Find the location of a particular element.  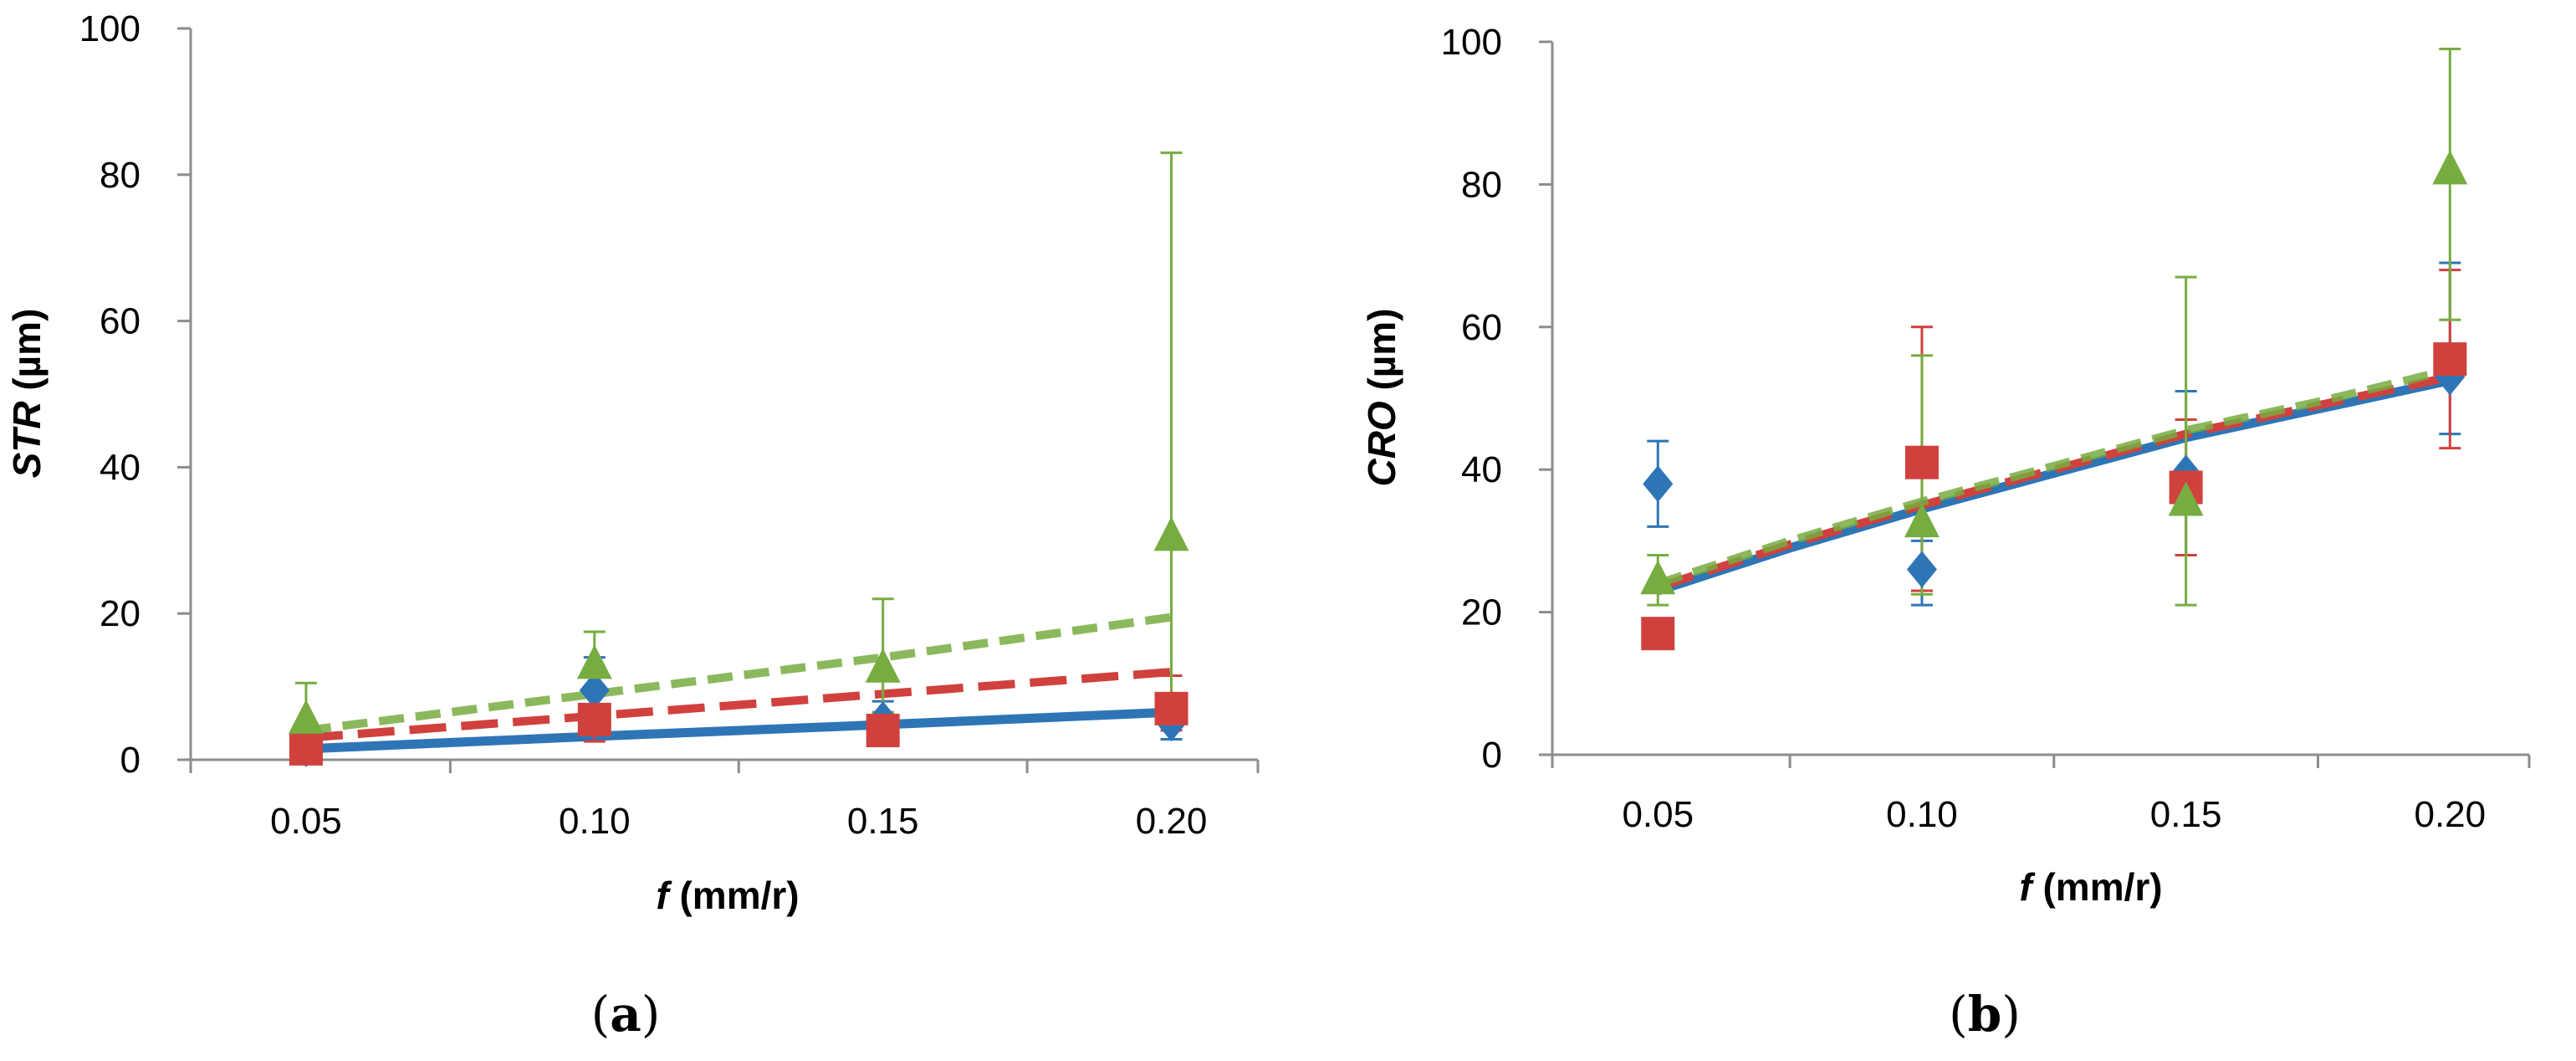

panel-a-y-axis-title: STR (µm) is located at coordinates (27, 394).